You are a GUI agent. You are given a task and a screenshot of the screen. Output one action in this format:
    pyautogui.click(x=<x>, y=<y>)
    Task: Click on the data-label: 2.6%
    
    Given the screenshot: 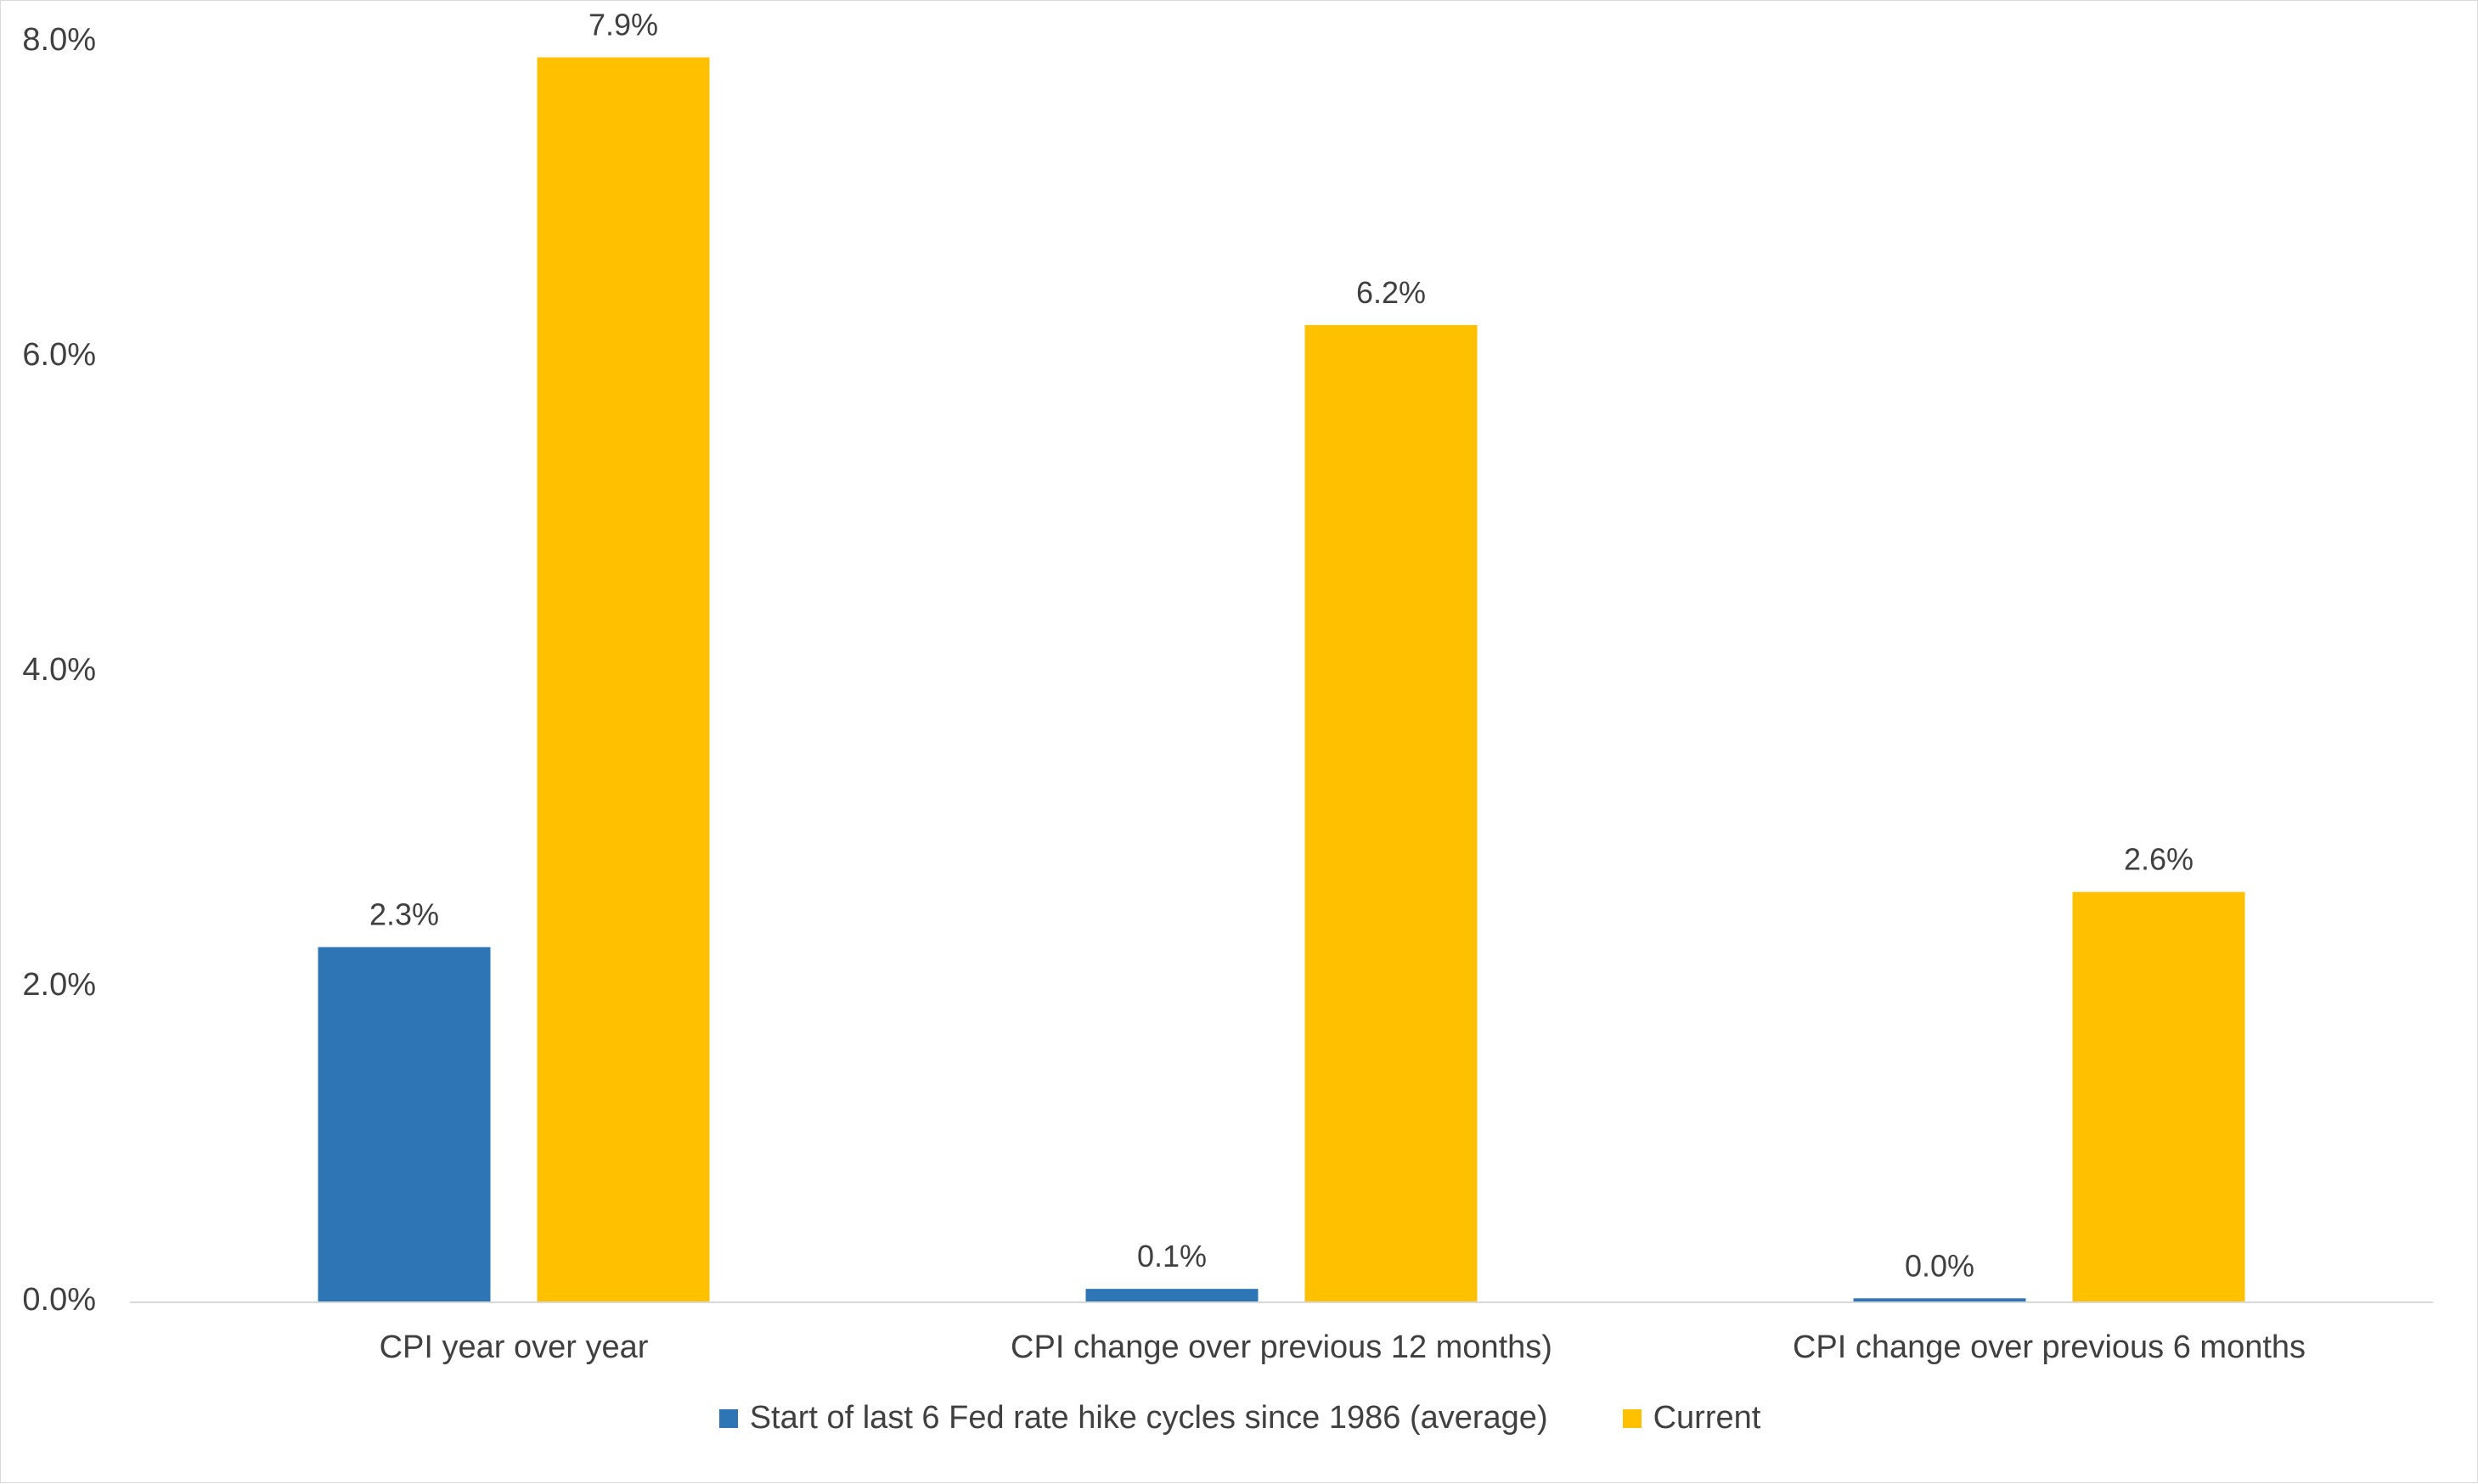 What is the action you would take?
    pyautogui.click(x=2159, y=859)
    